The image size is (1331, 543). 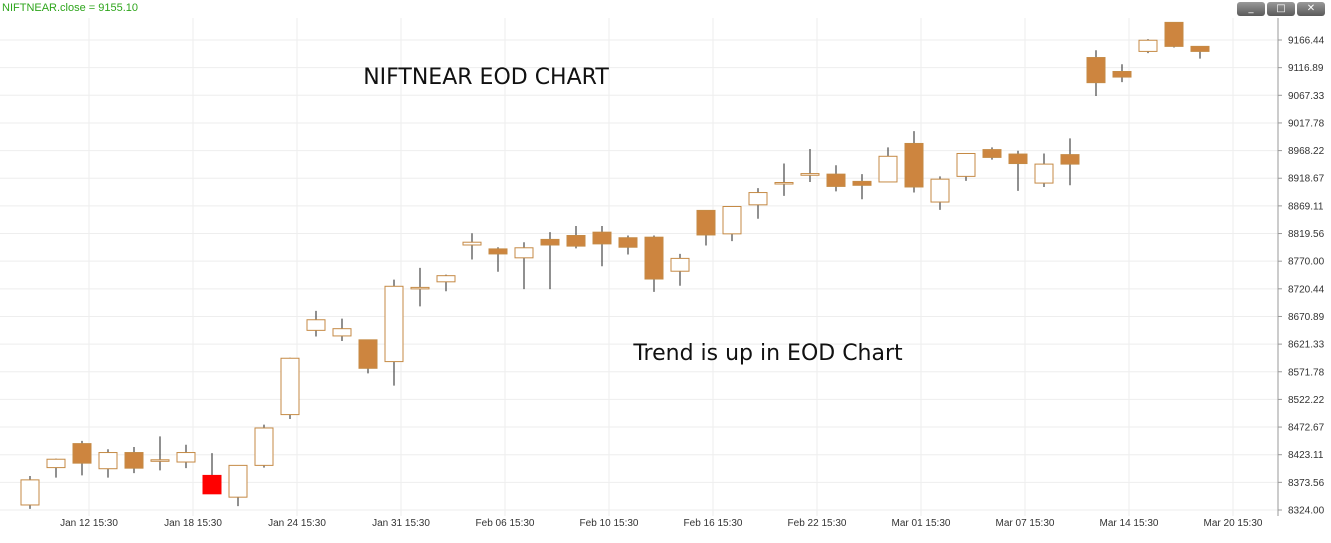 What do you see at coordinates (1306, 262) in the screenshot?
I see `y-tick-label: 8770.00` at bounding box center [1306, 262].